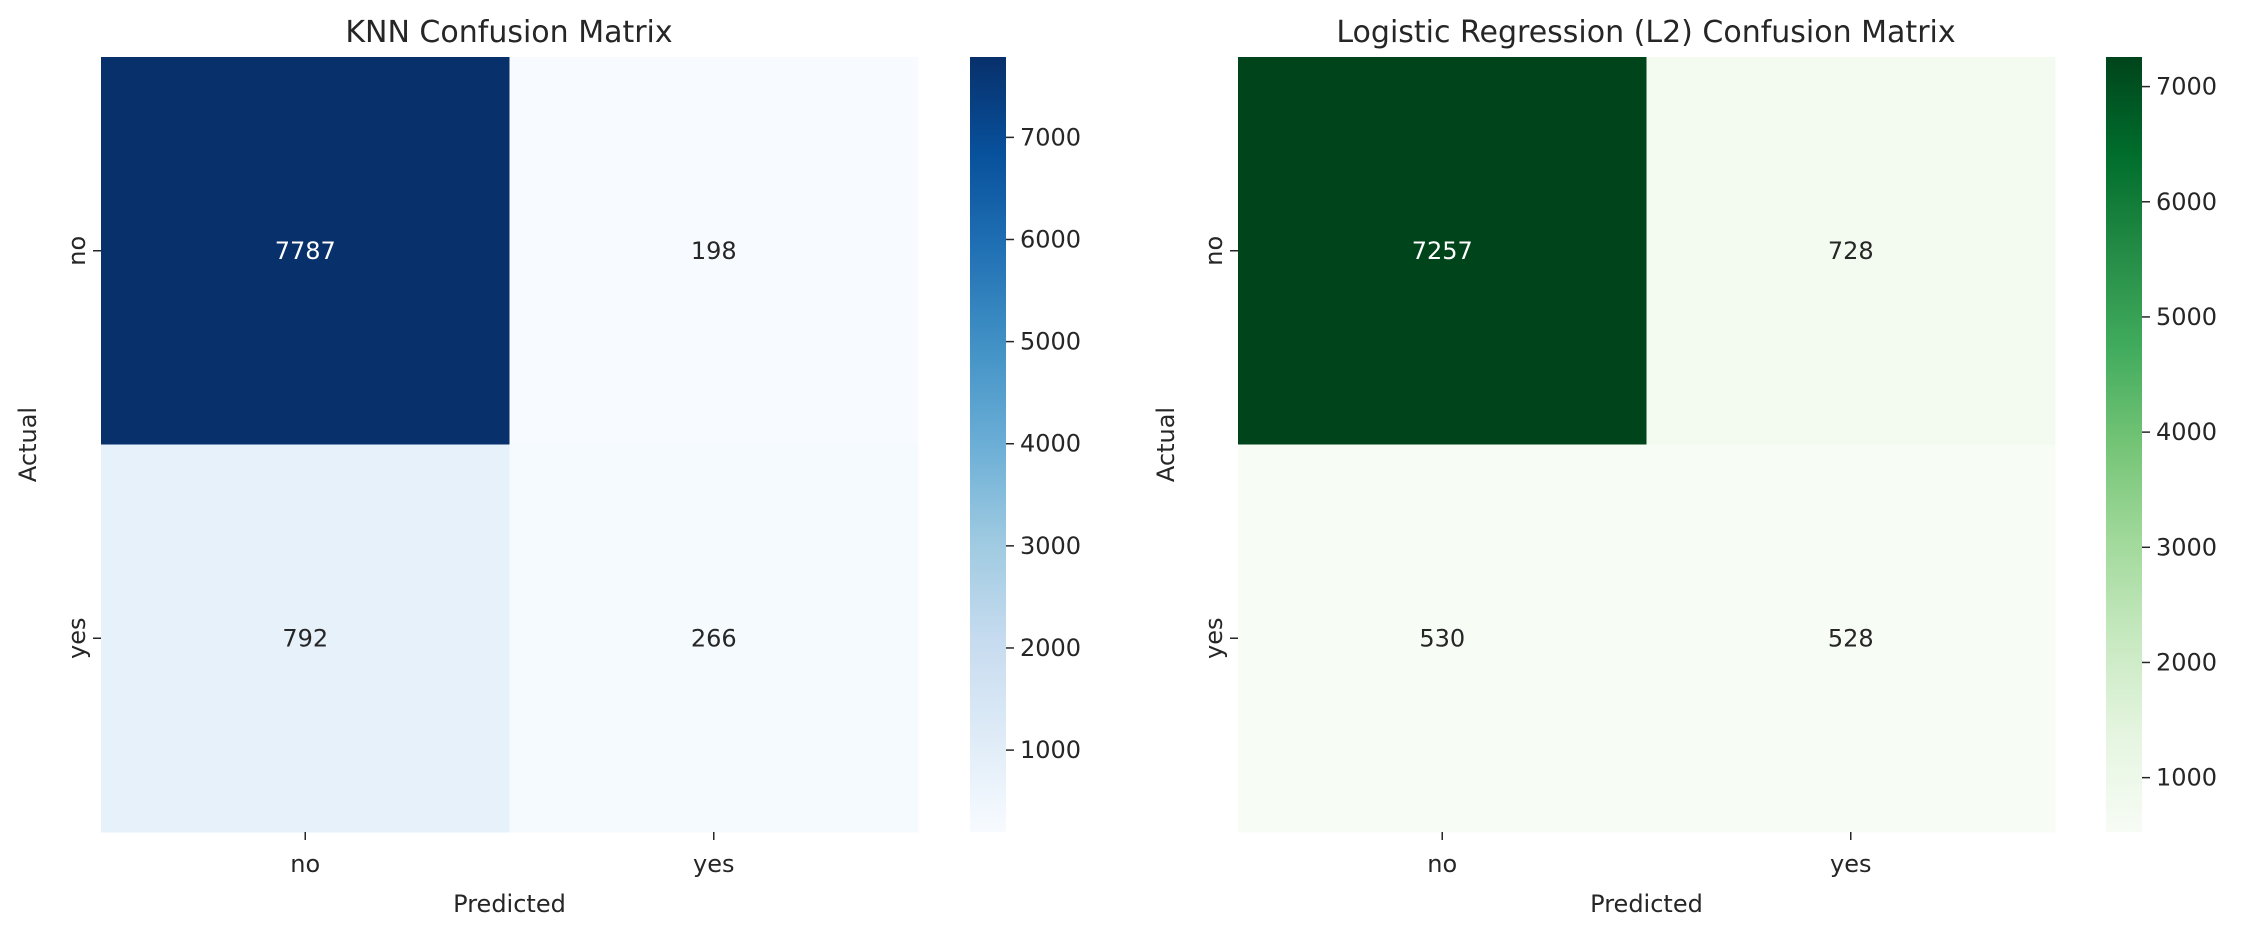 The image size is (2251, 936). What do you see at coordinates (1050, 239) in the screenshot?
I see `knn-colorbar-tick-label: 6000` at bounding box center [1050, 239].